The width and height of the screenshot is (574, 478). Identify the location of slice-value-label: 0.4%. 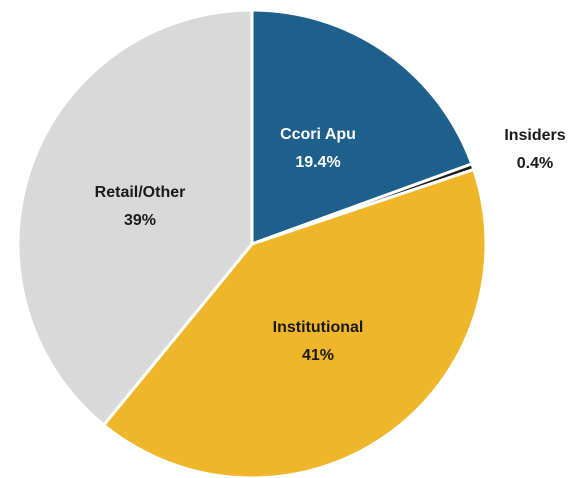
(535, 163).